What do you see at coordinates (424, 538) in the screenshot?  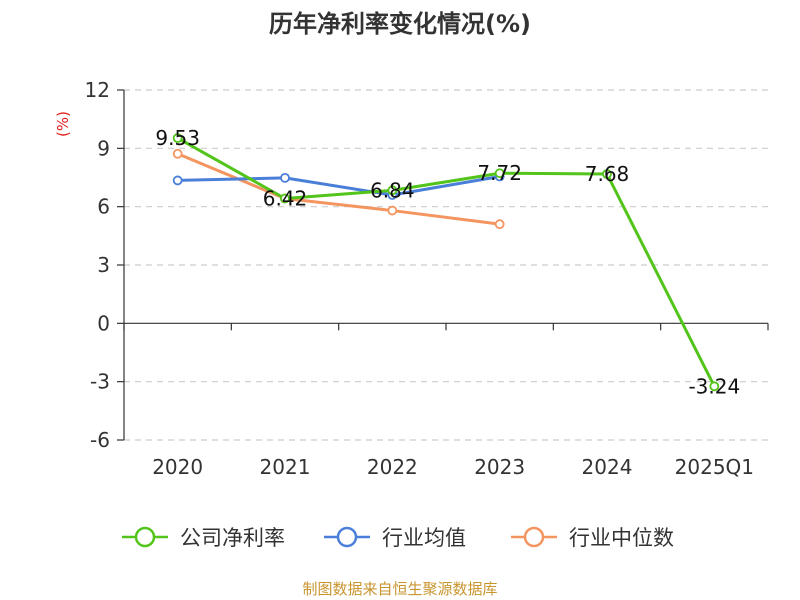 I see `legend-label: 行业均值` at bounding box center [424, 538].